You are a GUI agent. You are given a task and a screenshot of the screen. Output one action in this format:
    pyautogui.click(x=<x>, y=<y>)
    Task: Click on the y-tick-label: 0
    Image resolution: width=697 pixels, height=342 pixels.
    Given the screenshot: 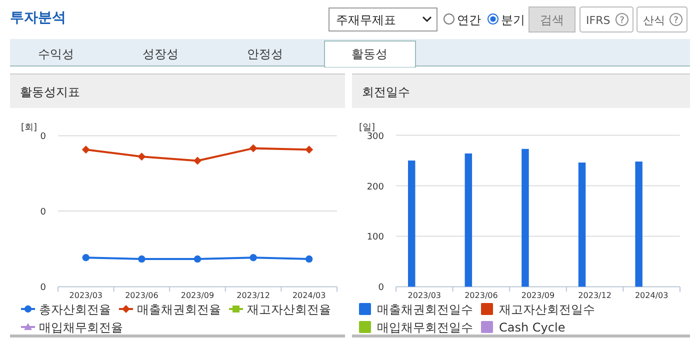 What is the action you would take?
    pyautogui.click(x=381, y=288)
    